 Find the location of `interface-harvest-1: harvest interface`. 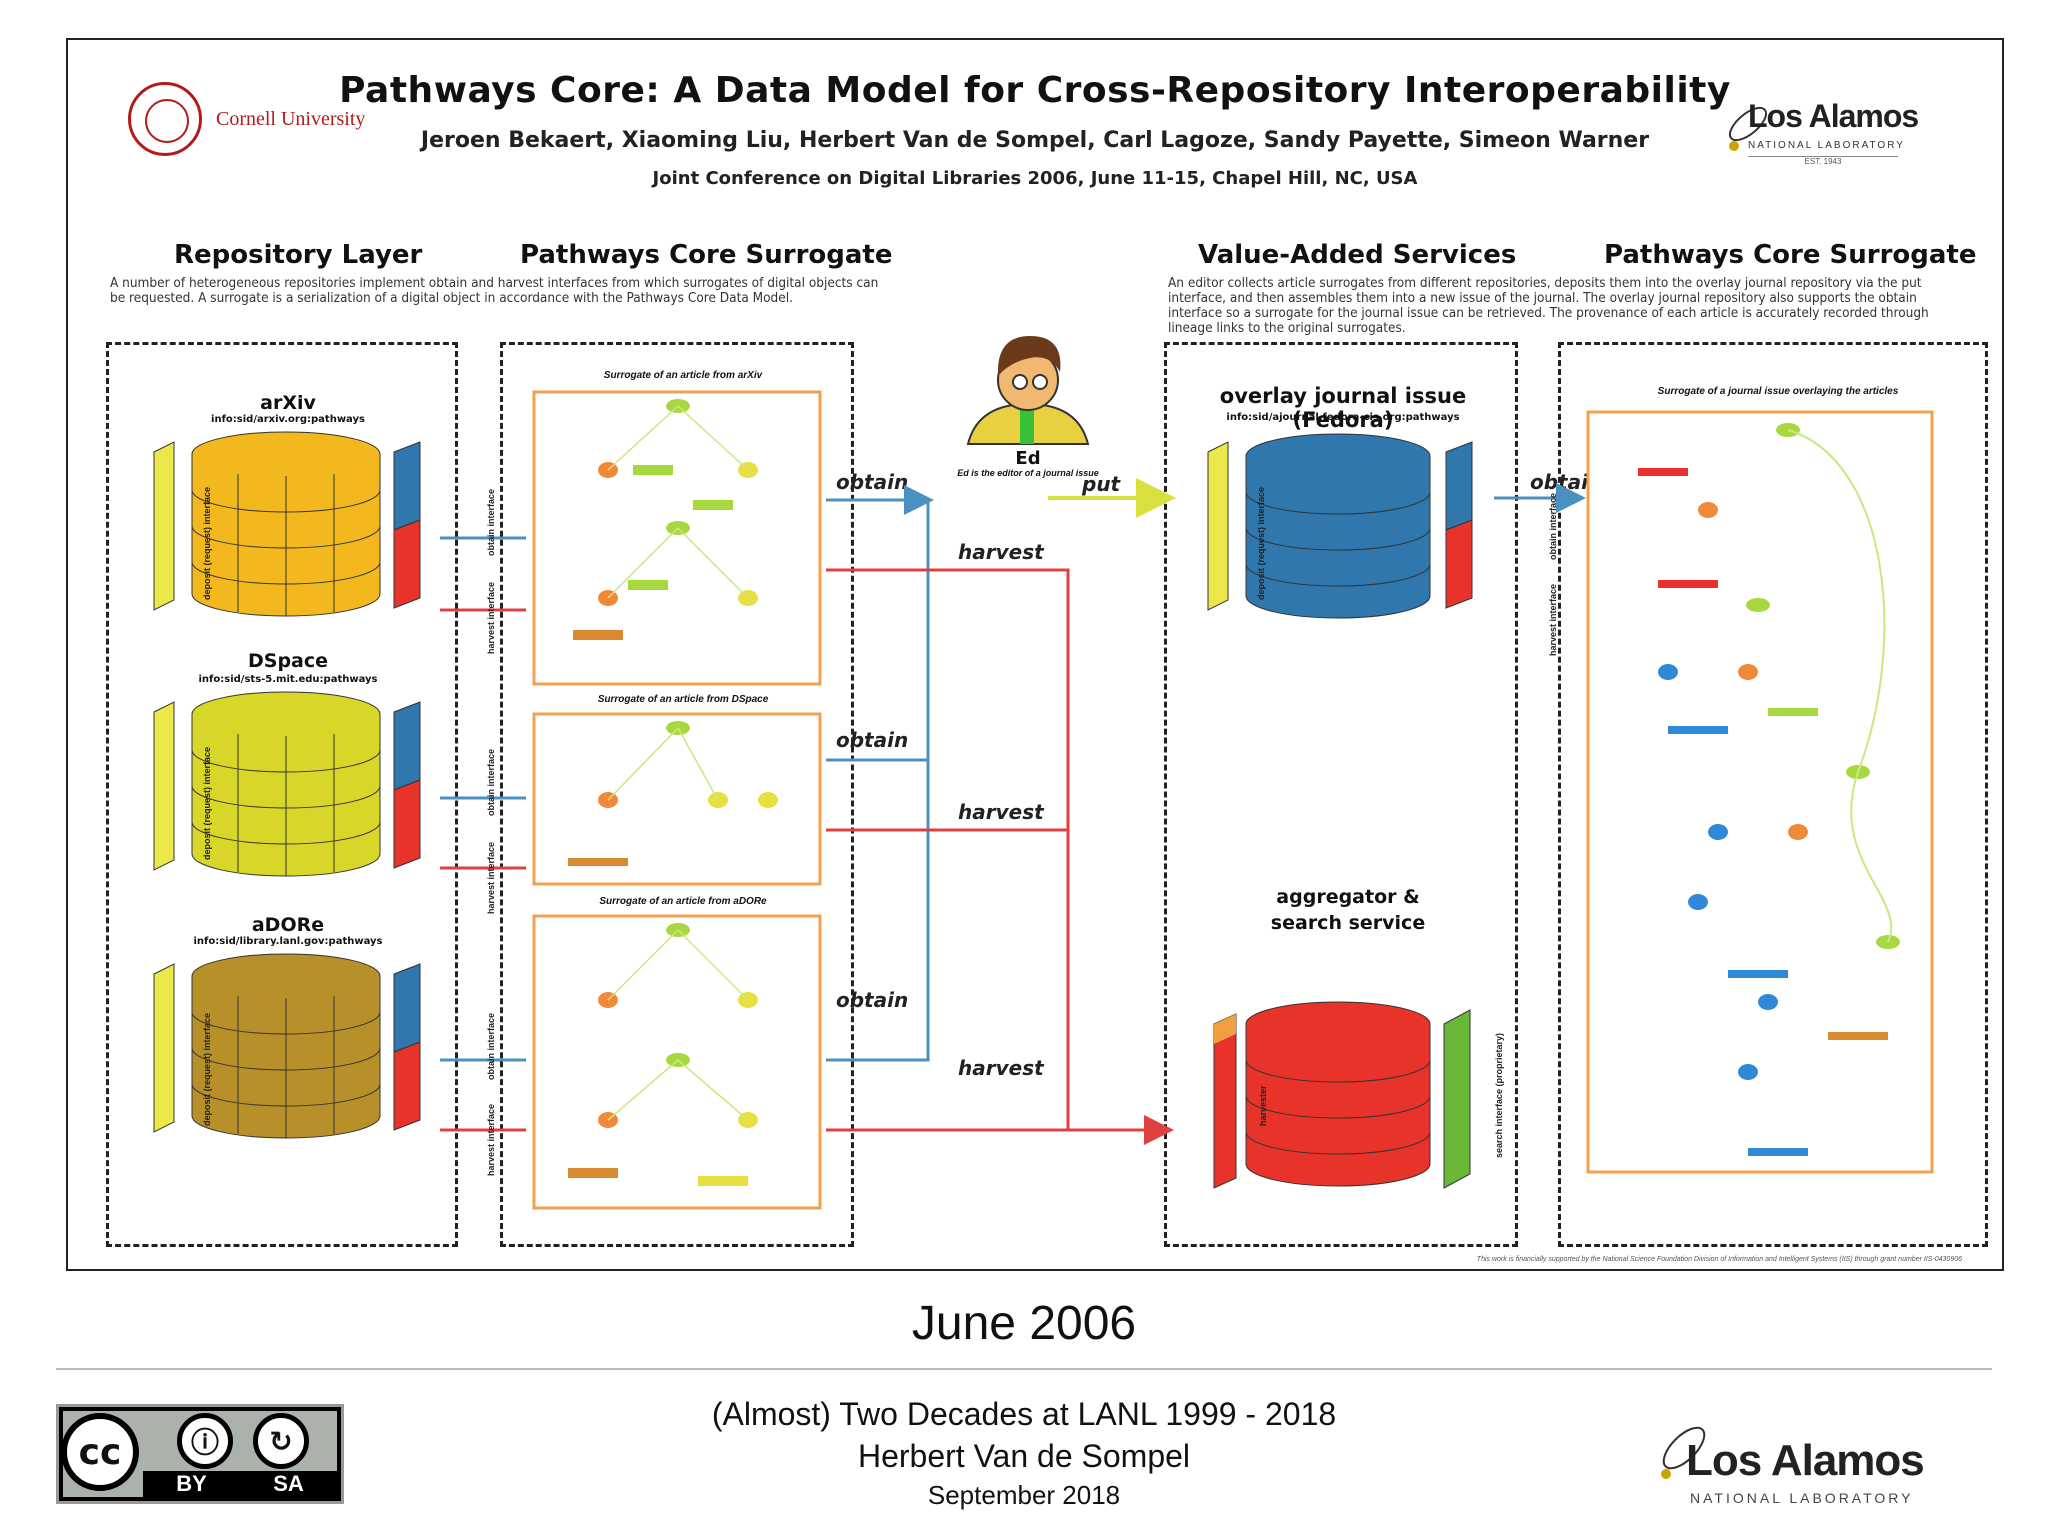

interface-harvest-1: harvest interface is located at coordinates (491, 618).